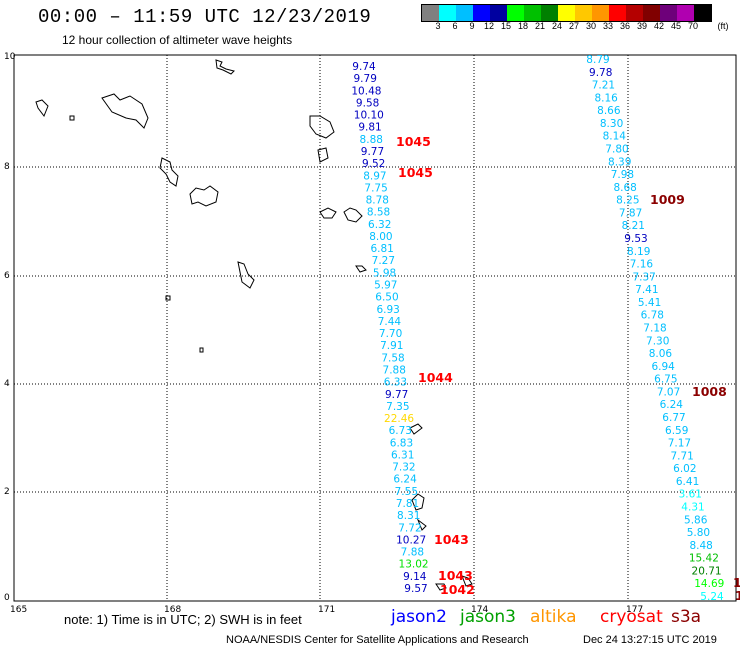 The image size is (740, 650). I want to click on satellite-cryosat-label: cryosat, so click(631, 617).